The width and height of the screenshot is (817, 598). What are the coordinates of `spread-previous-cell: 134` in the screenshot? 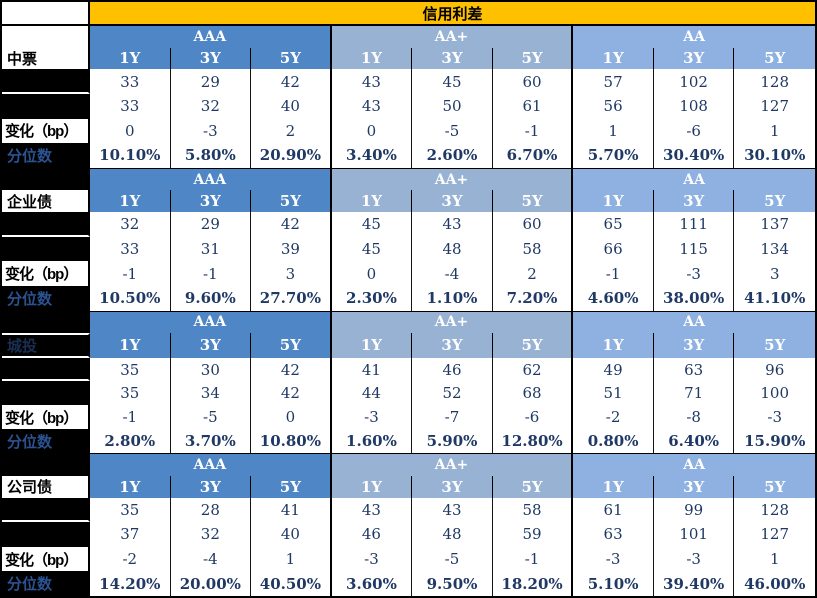 It's located at (775, 248).